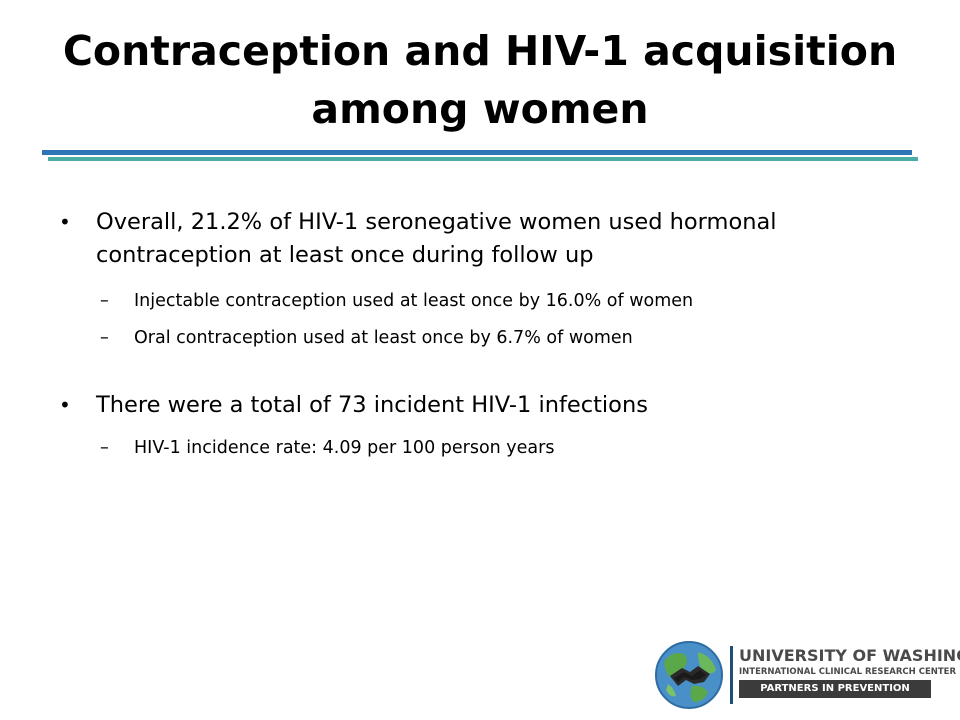 This screenshot has height=720, width=960. What do you see at coordinates (849, 655) in the screenshot?
I see `logo-university-name: UNIVERSITY OF WASHINGTON` at bounding box center [849, 655].